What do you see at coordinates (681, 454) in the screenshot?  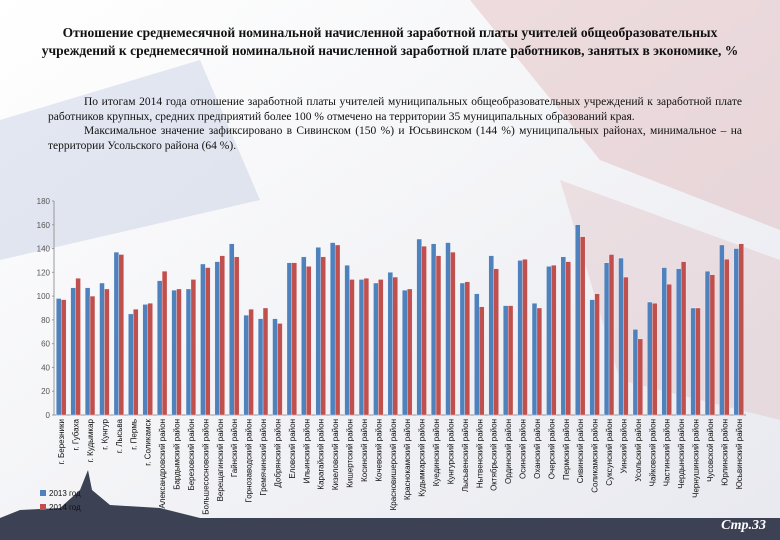 I see `x-tick-label: Чердынский район` at bounding box center [681, 454].